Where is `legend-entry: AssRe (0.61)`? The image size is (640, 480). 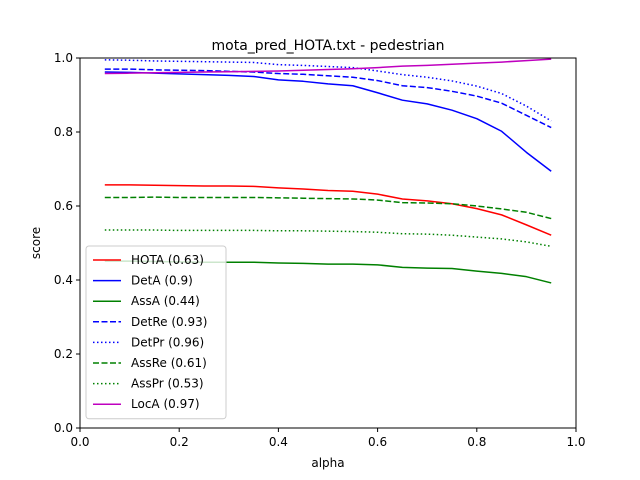
legend-entry: AssRe (0.61) is located at coordinates (169, 363).